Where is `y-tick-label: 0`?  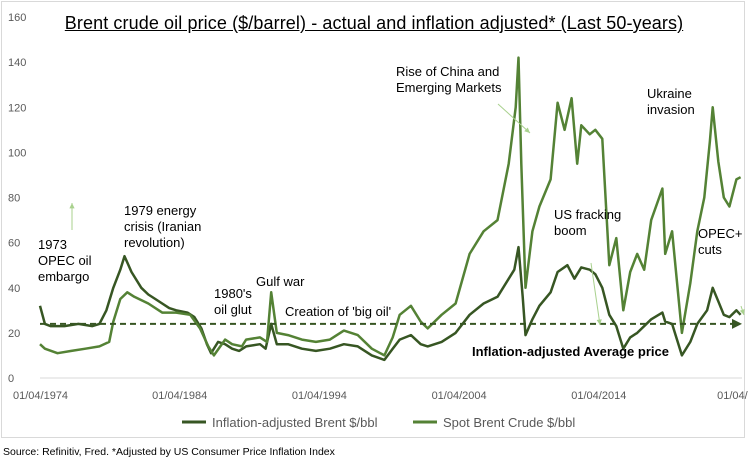
y-tick-label: 0 is located at coordinates (11, 379).